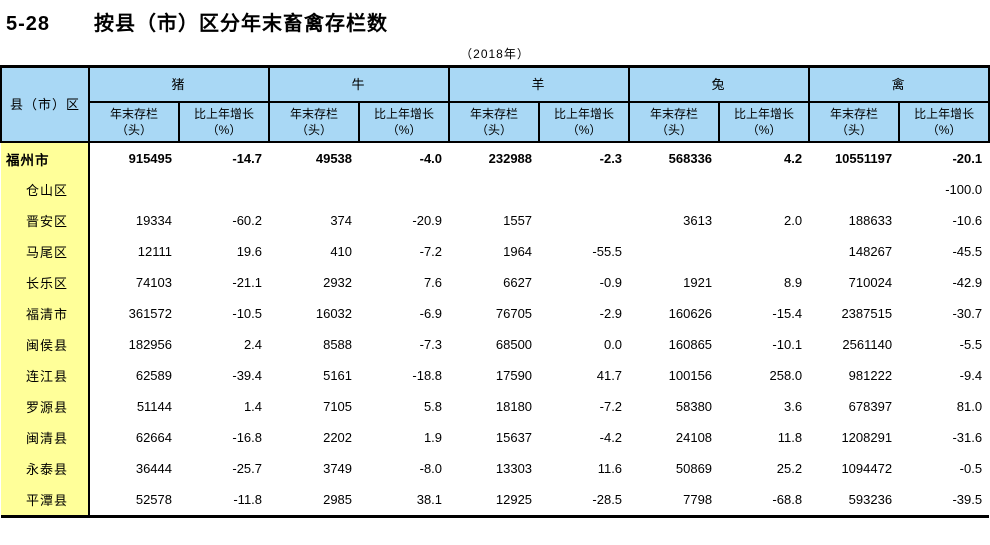  Describe the element at coordinates (514, 437) in the screenshot. I see `table-cell: 15637` at that location.